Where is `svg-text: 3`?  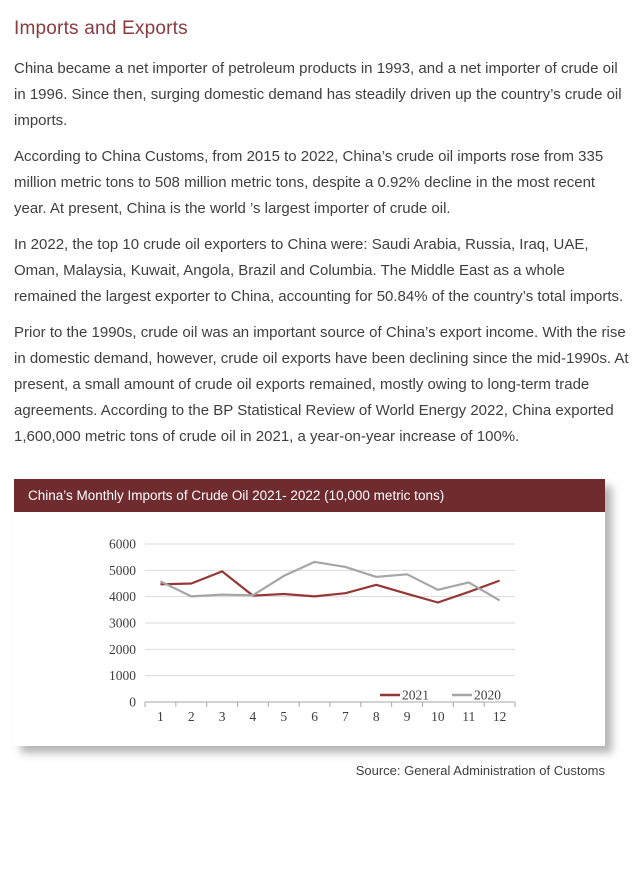 svg-text: 3 is located at coordinates (222, 716).